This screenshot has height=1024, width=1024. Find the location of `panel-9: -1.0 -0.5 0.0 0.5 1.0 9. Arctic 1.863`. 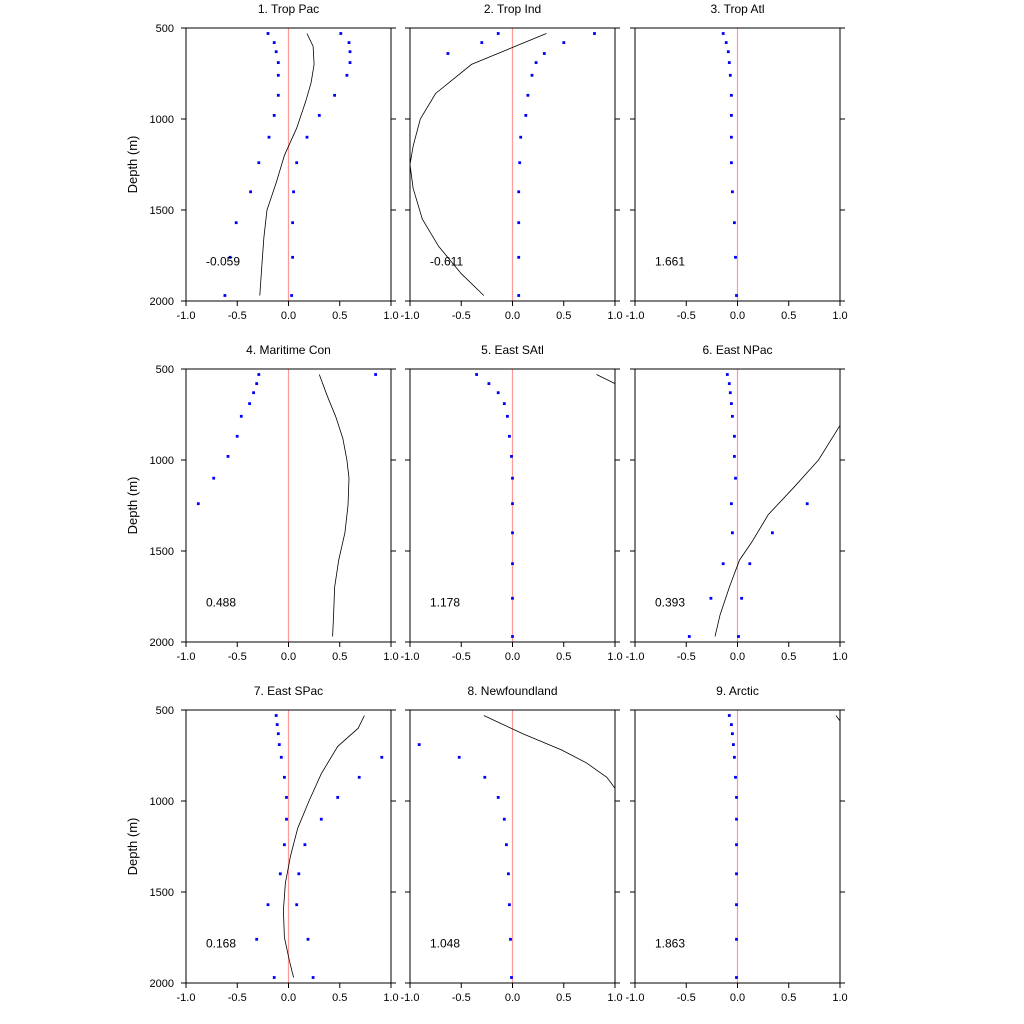

panel-9: -1.0 -0.5 0.0 0.5 1.0 9. Arctic 1.863 is located at coordinates (737, 844).